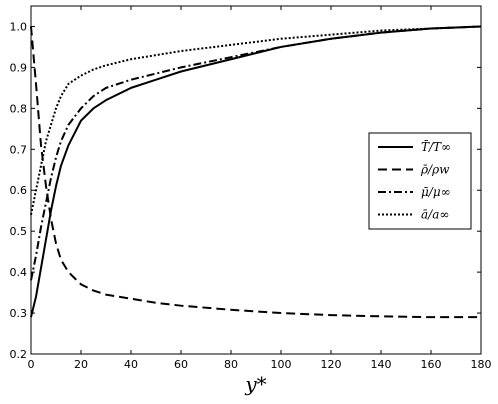 The width and height of the screenshot is (498, 404). Describe the element at coordinates (381, 364) in the screenshot. I see `x-tick-label: 140` at that location.